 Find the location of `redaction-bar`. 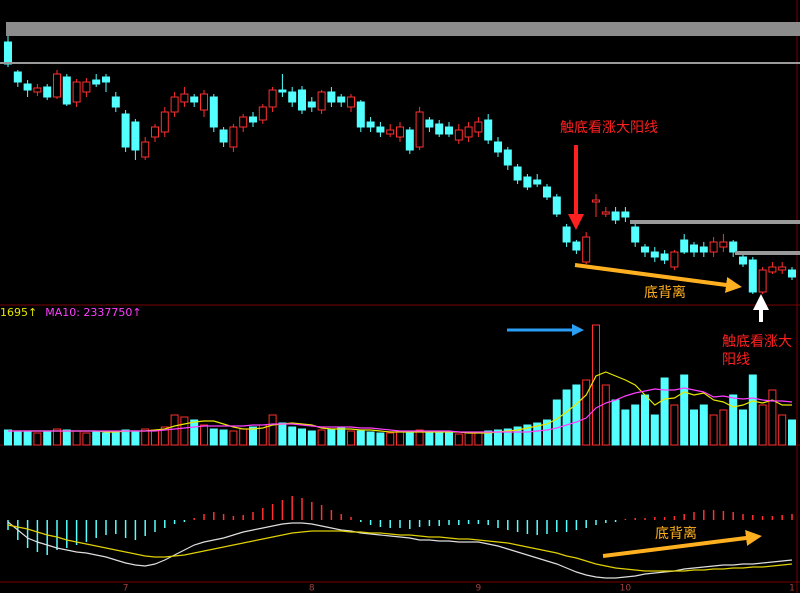

redaction-bar is located at coordinates (403, 29).